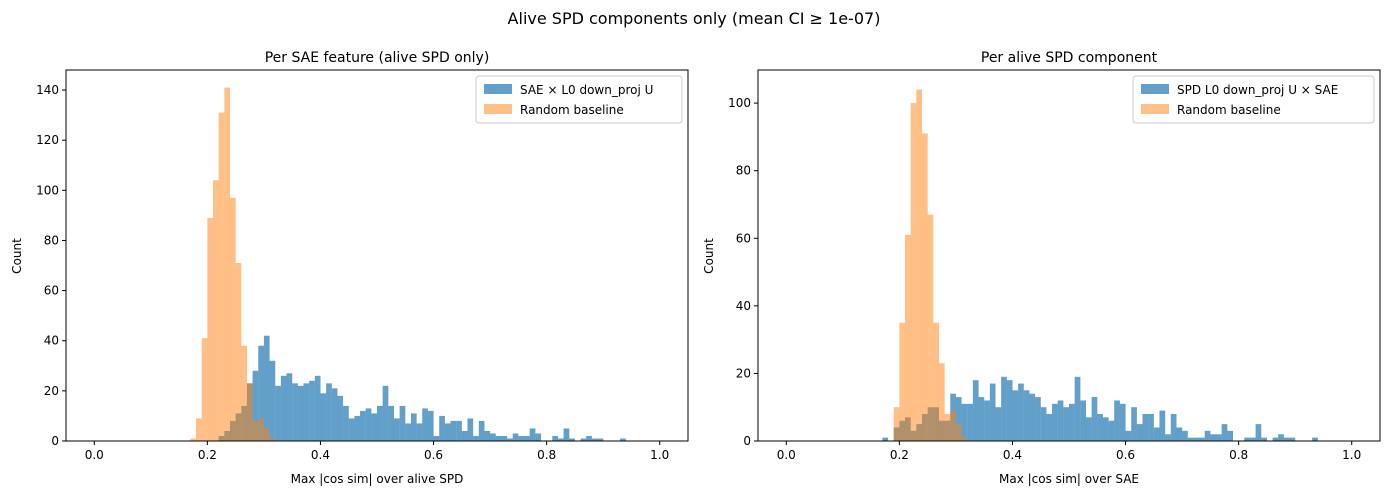 The height and width of the screenshot is (499, 1389). Describe the element at coordinates (743, 306) in the screenshot. I see `y-tick-label: 40` at that location.